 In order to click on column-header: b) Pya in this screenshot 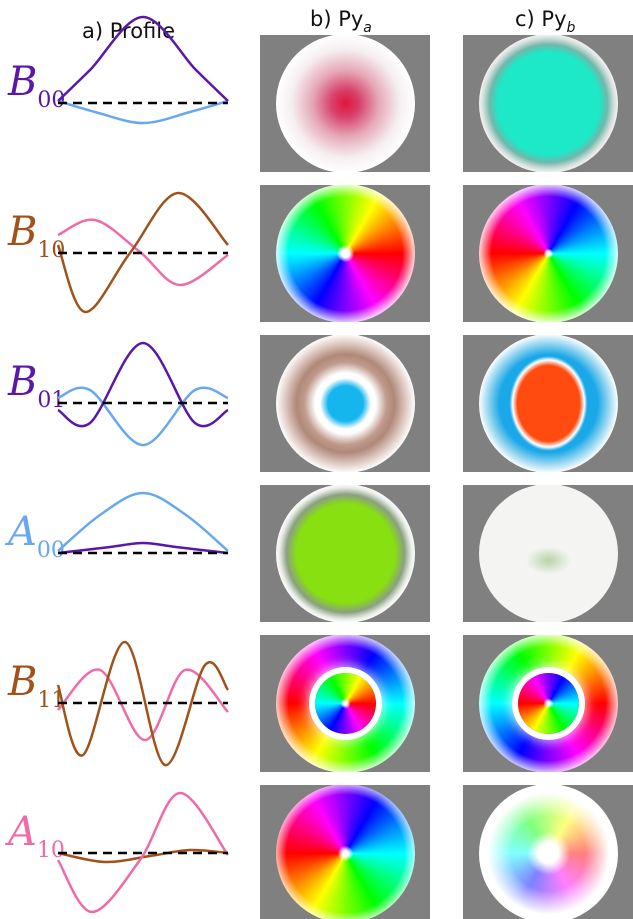, I will do `click(341, 21)`.